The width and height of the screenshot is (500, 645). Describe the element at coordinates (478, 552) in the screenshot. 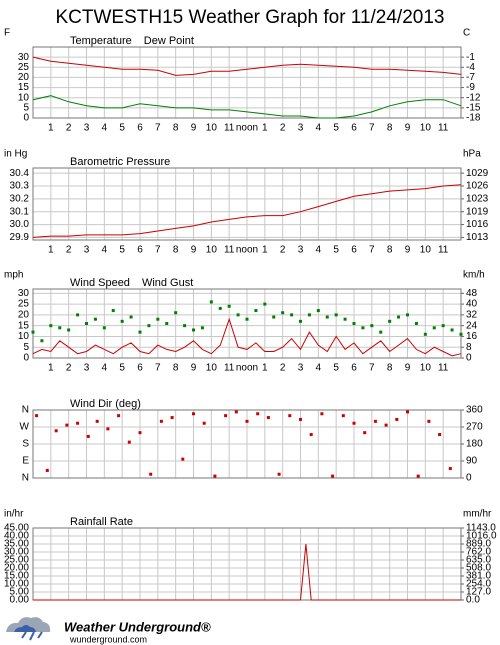

I see `y2-tick-label: 762.0` at that location.